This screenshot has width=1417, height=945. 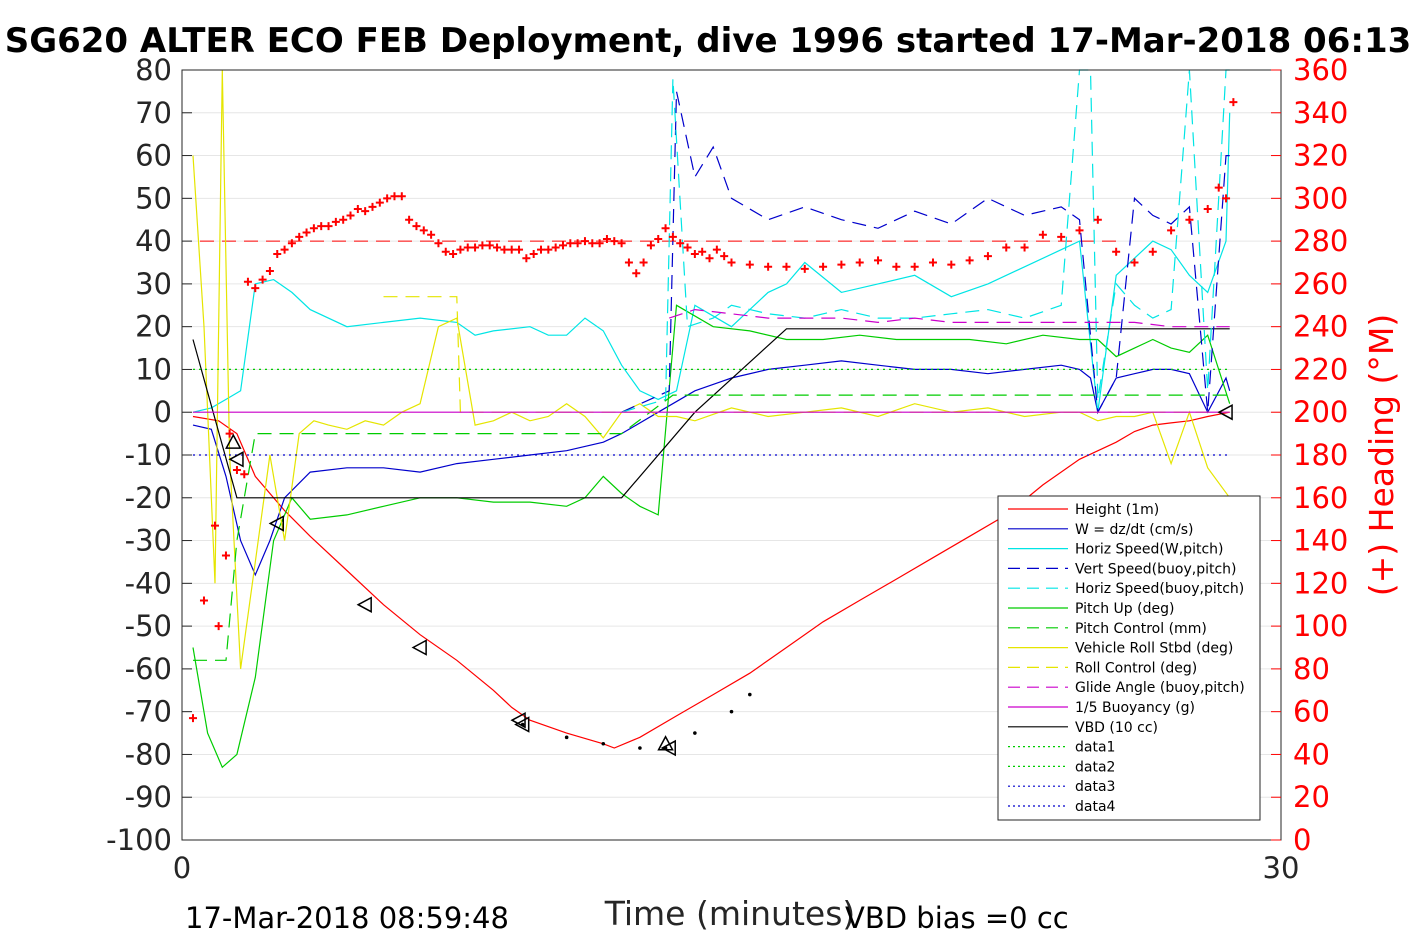 What do you see at coordinates (1320, 412) in the screenshot?
I see `right-tick-label: 200` at bounding box center [1320, 412].